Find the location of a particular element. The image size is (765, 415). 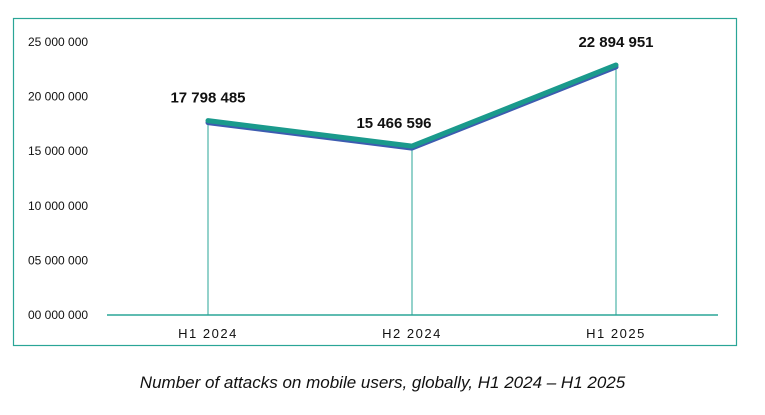

data-label: 22 894 951 is located at coordinates (615, 42).